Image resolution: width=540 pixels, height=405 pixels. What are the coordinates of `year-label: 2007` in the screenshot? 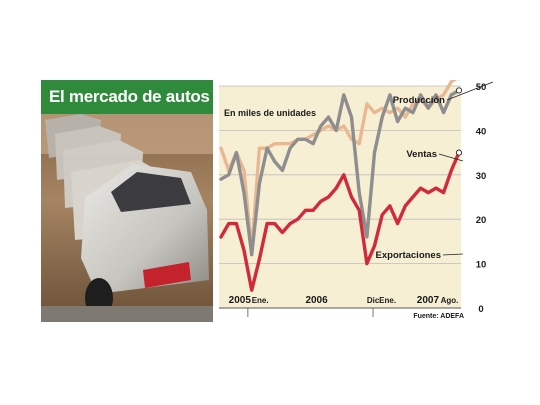 It's located at (428, 300).